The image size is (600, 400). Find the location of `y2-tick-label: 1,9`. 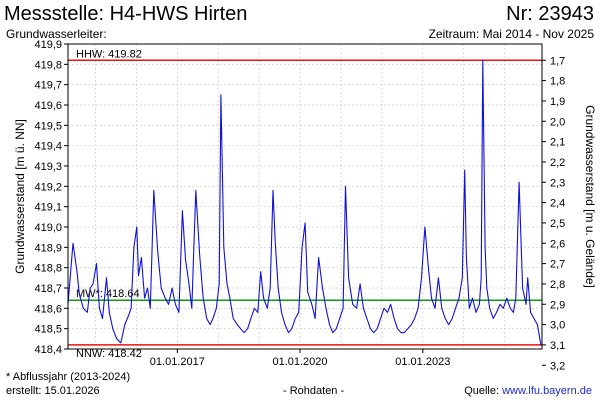

y2-tick-label: 1,9 is located at coordinates (557, 102).